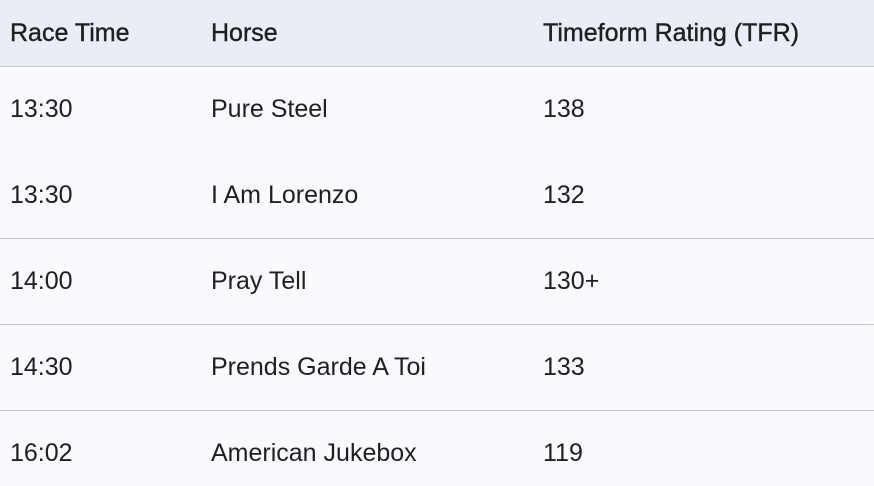 Image resolution: width=874 pixels, height=486 pixels. I want to click on tfr-cell: 133, so click(703, 367).